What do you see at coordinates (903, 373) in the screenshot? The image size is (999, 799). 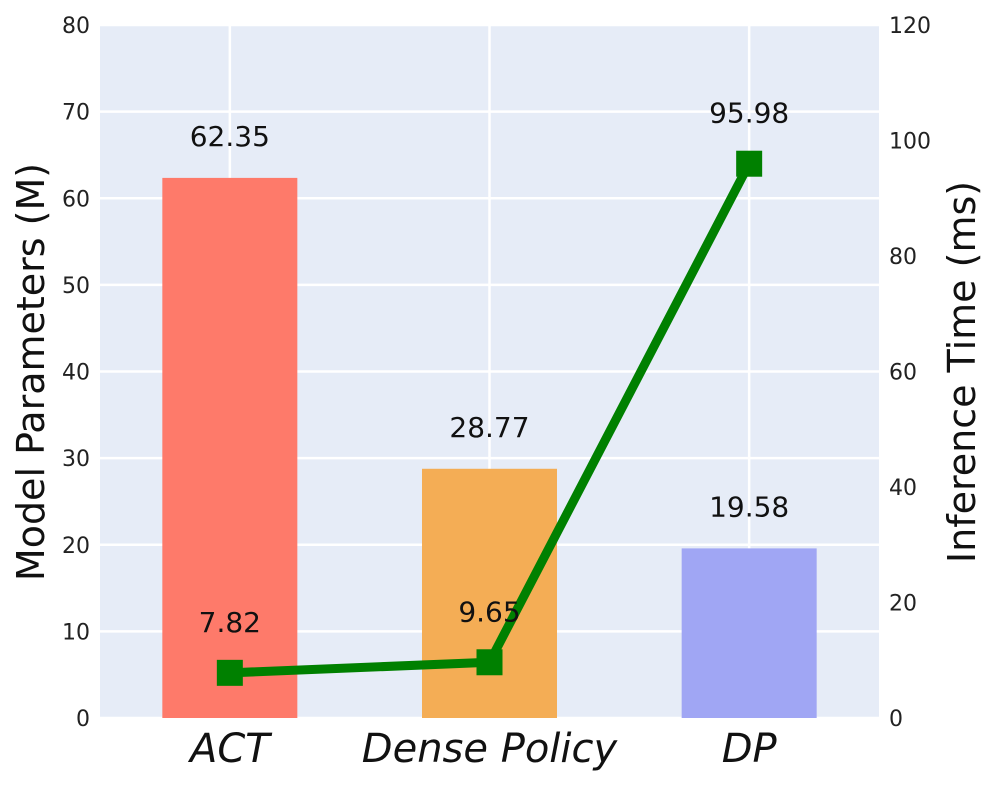 I see `right-tick-label: 60` at bounding box center [903, 373].